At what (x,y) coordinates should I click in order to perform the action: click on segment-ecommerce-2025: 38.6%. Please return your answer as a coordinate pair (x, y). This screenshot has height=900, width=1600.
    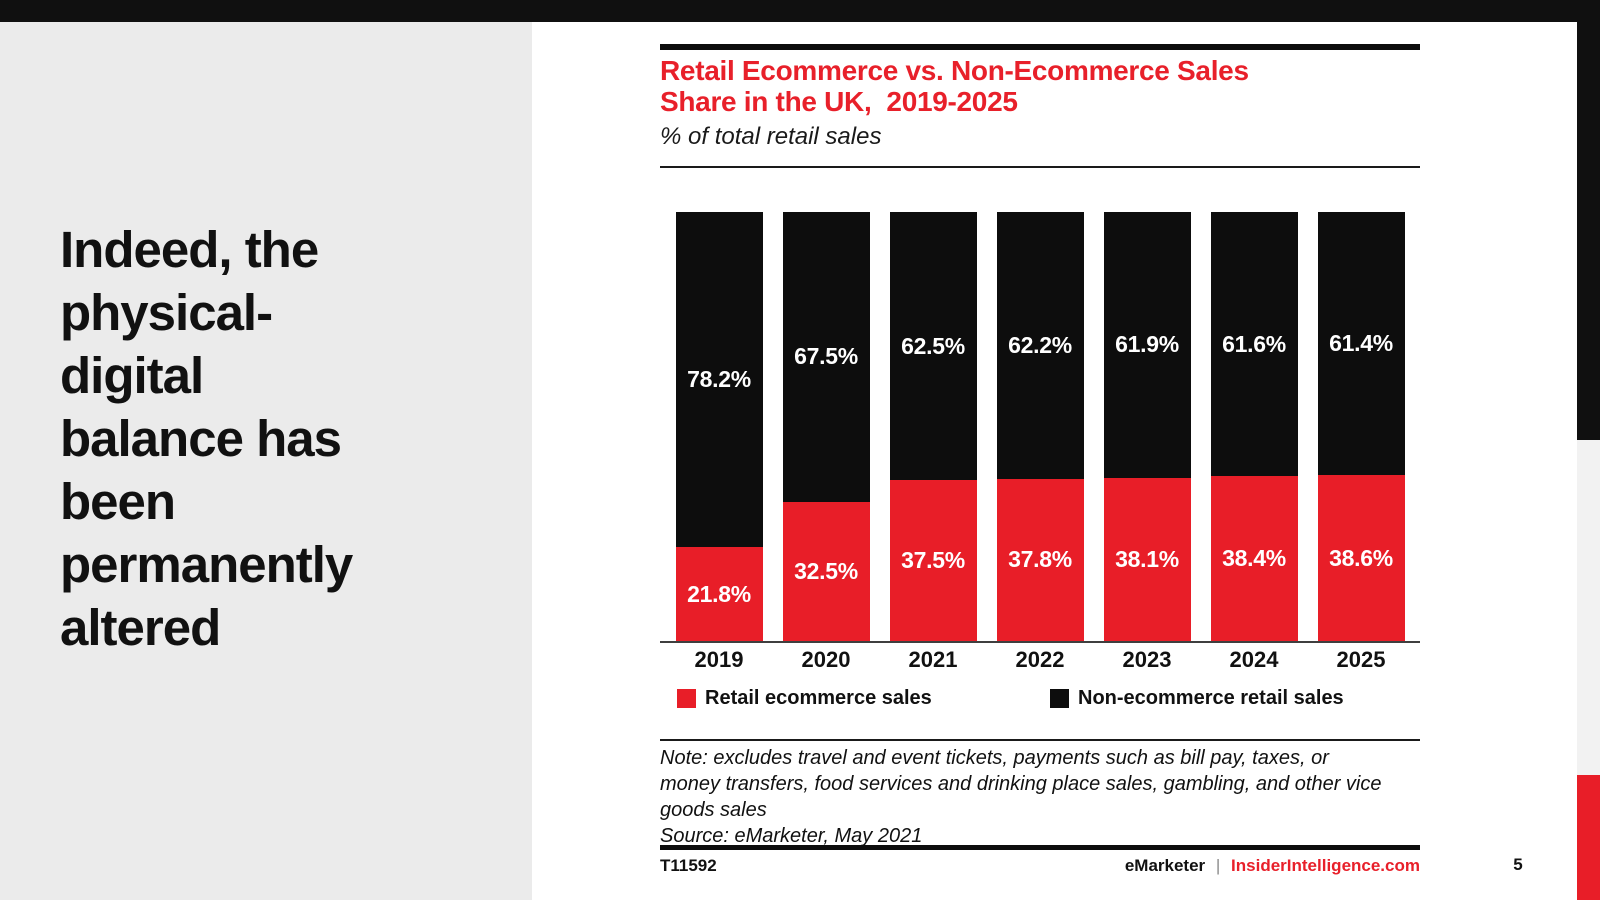
    Looking at the image, I should click on (1361, 558).